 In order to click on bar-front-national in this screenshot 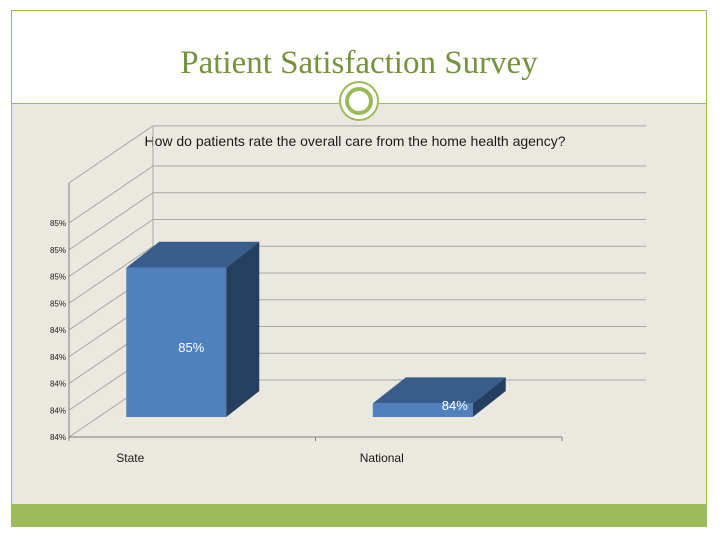, I will do `click(422, 410)`.